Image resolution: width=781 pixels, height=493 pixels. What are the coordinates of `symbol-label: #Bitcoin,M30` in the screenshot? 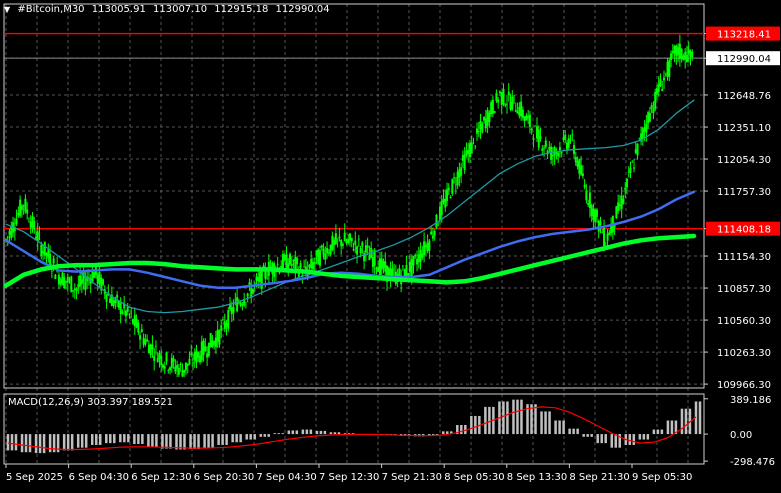 It's located at (51, 9).